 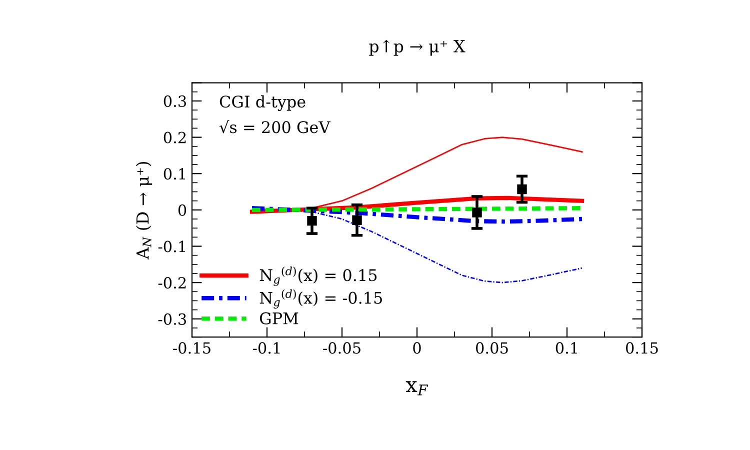 What do you see at coordinates (191, 348) in the screenshot?
I see `x-tick-label: -0.15` at bounding box center [191, 348].